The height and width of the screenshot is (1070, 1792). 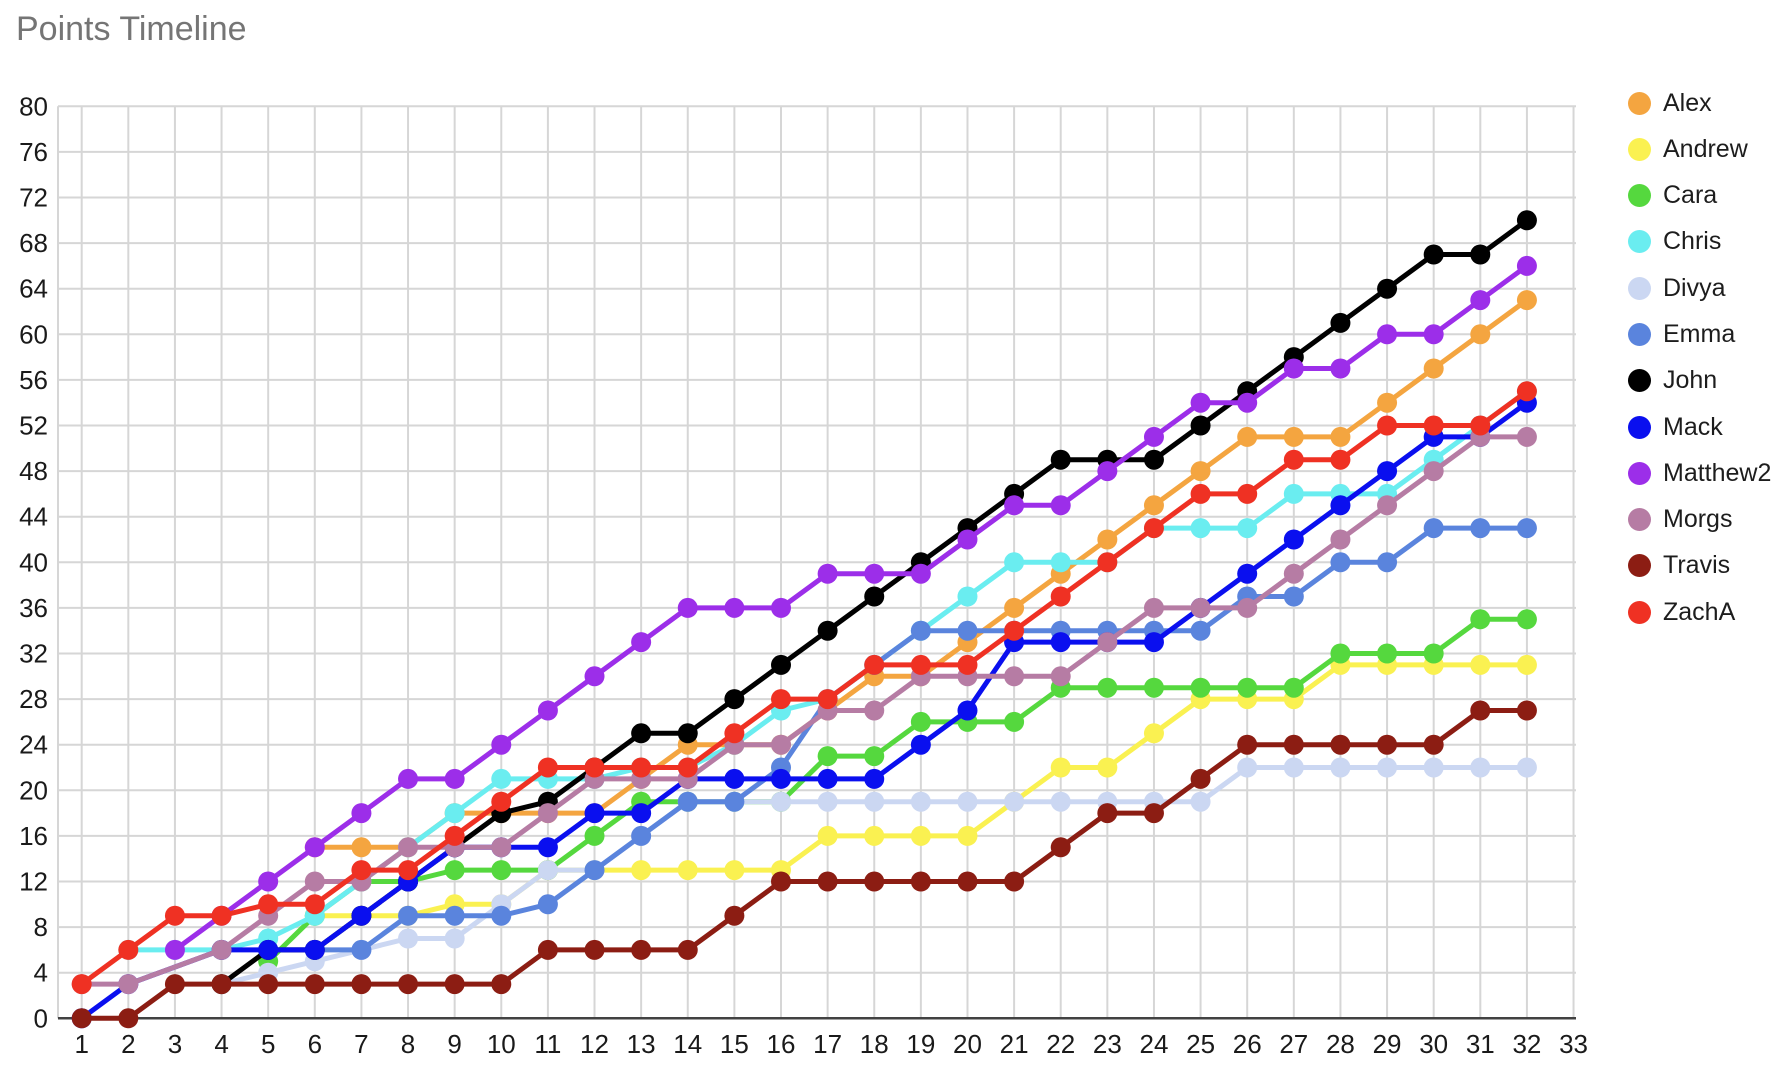 What do you see at coordinates (1699, 612) in the screenshot?
I see `legend-item-zacha: ZachA` at bounding box center [1699, 612].